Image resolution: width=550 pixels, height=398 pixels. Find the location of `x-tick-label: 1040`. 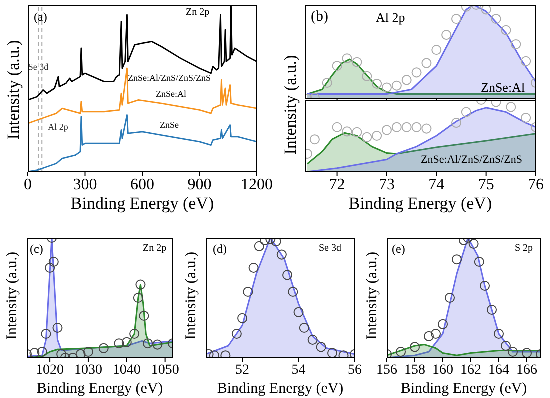

x-tick-label: 1040 is located at coordinates (126, 370).